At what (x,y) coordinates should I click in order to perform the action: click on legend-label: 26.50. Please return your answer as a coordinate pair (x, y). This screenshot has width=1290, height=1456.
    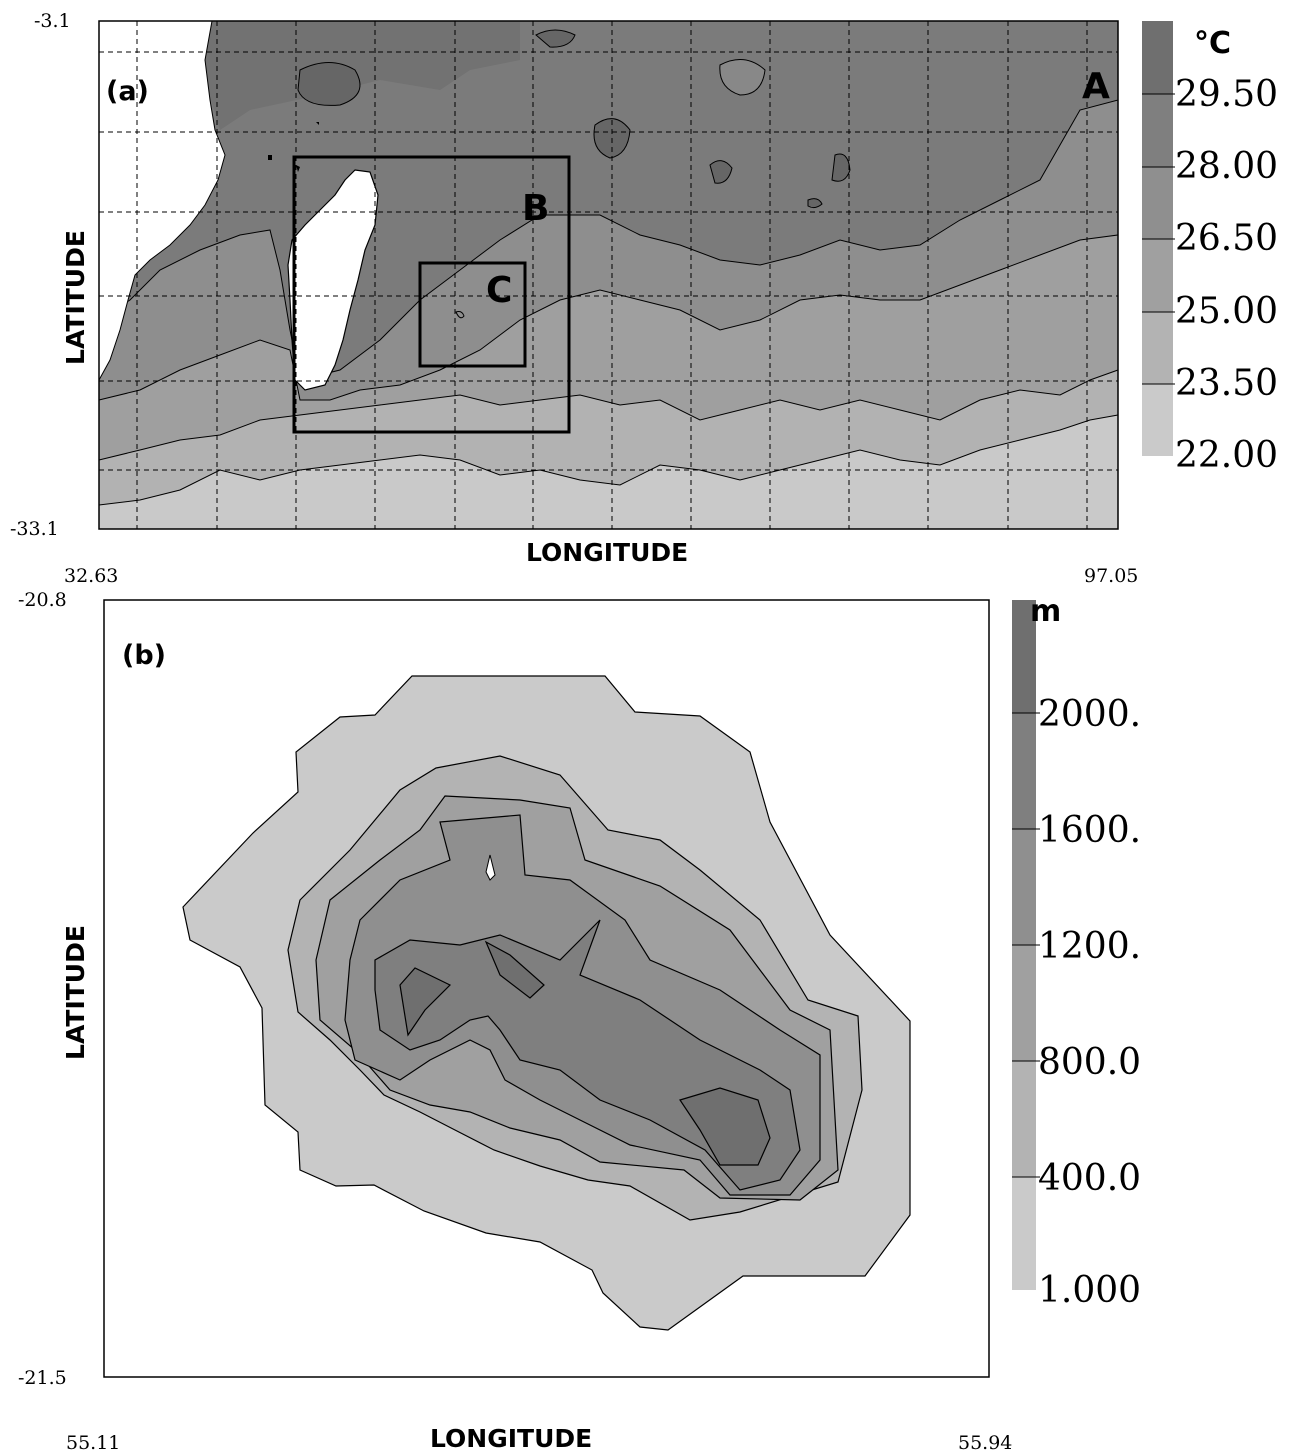
    Looking at the image, I should click on (1227, 238).